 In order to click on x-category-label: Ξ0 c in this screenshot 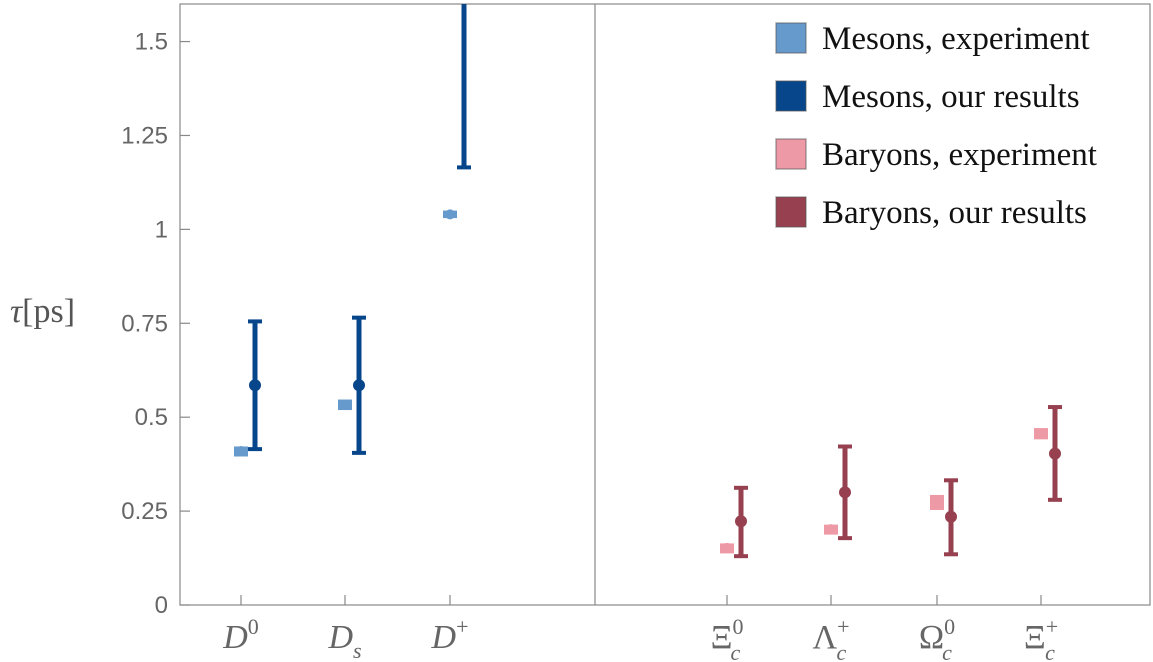, I will do `click(727, 638)`.